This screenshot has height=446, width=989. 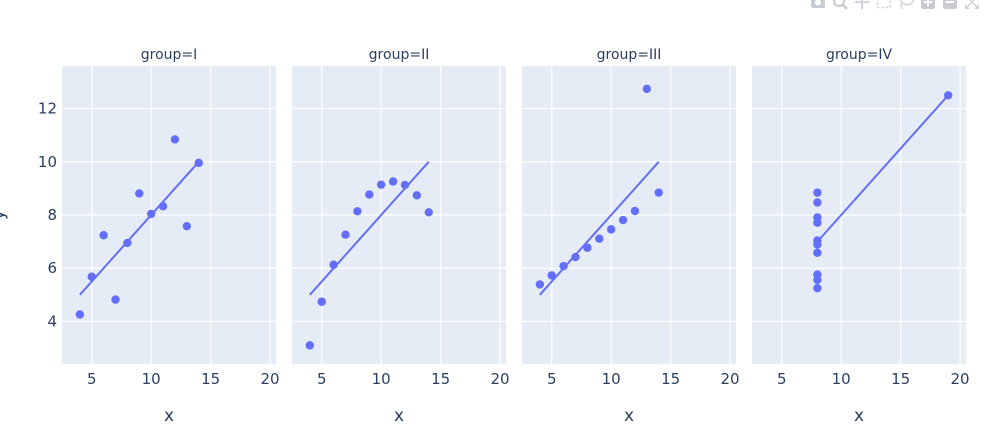 I want to click on camera-icon, so click(x=818, y=4).